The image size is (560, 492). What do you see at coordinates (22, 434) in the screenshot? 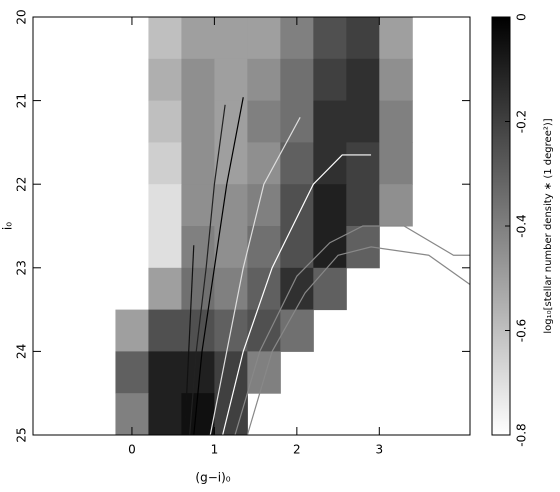
I see `y-tick-label: 25` at bounding box center [22, 434].